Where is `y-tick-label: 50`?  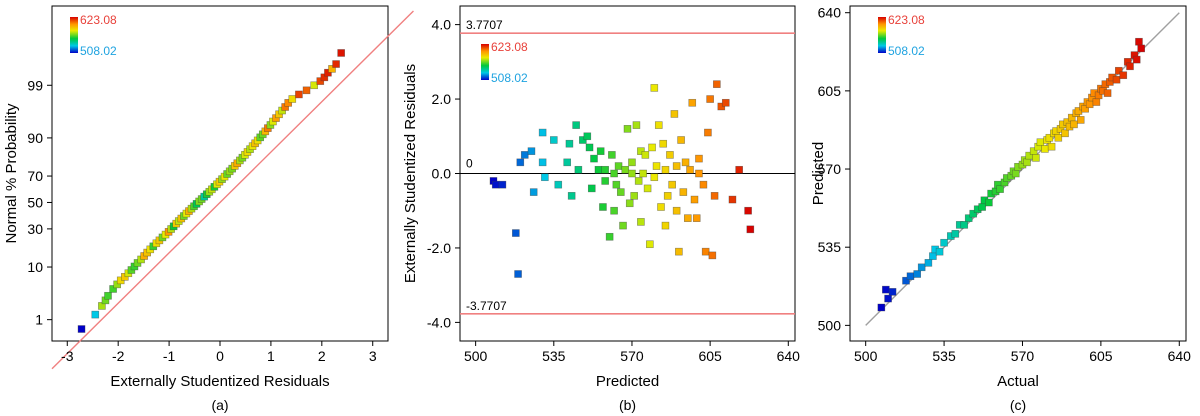
y-tick-label: 50 is located at coordinates (35, 202).